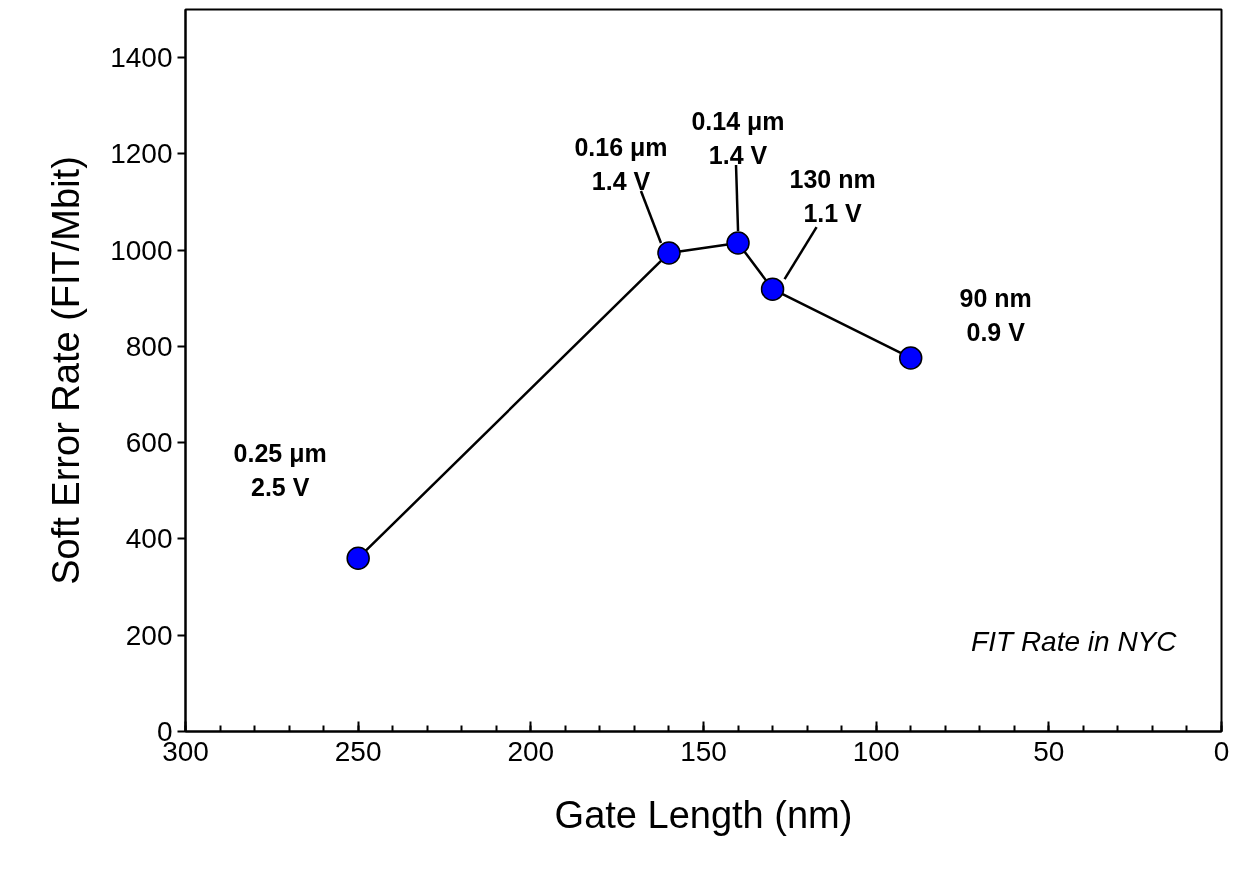 This screenshot has height=871, width=1233. Describe the element at coordinates (621, 164) in the screenshot. I see `annotation: 0.16 μm 1.4 V` at that location.